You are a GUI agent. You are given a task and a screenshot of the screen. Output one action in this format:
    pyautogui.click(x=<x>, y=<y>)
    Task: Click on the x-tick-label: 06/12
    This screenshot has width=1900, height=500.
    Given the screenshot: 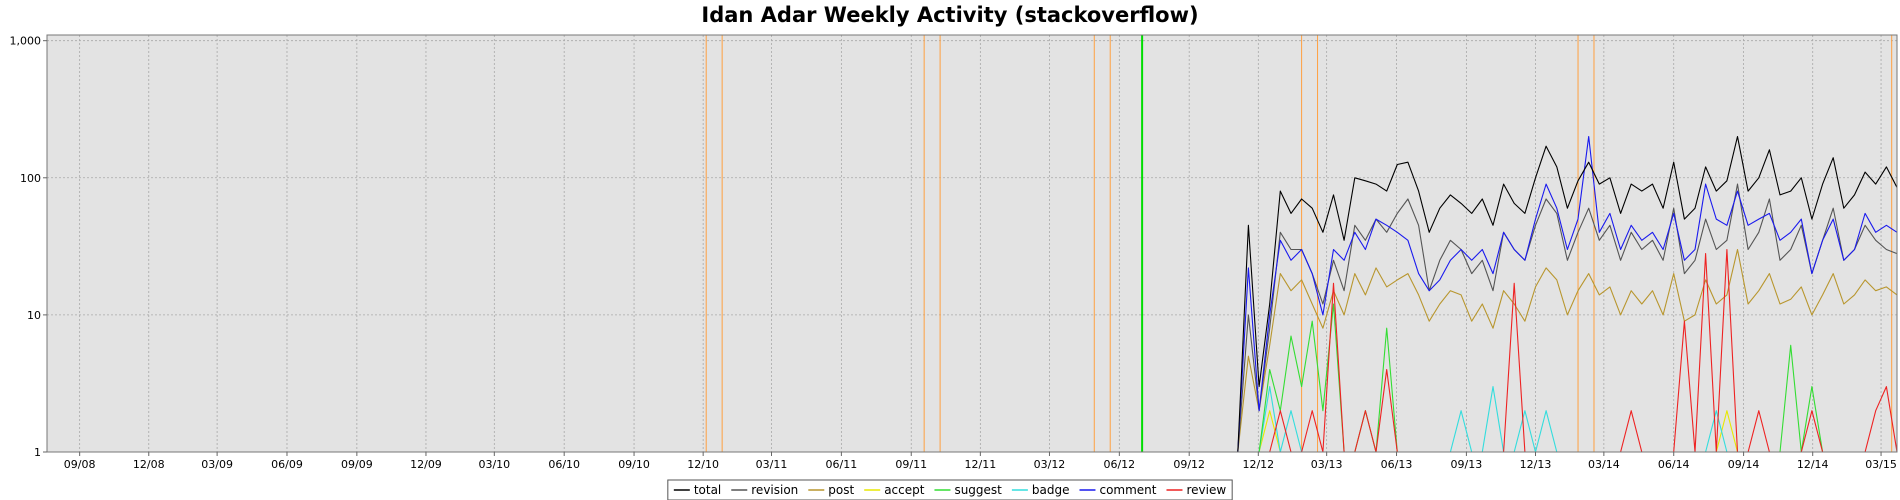 What is the action you would take?
    pyautogui.click(x=1119, y=464)
    